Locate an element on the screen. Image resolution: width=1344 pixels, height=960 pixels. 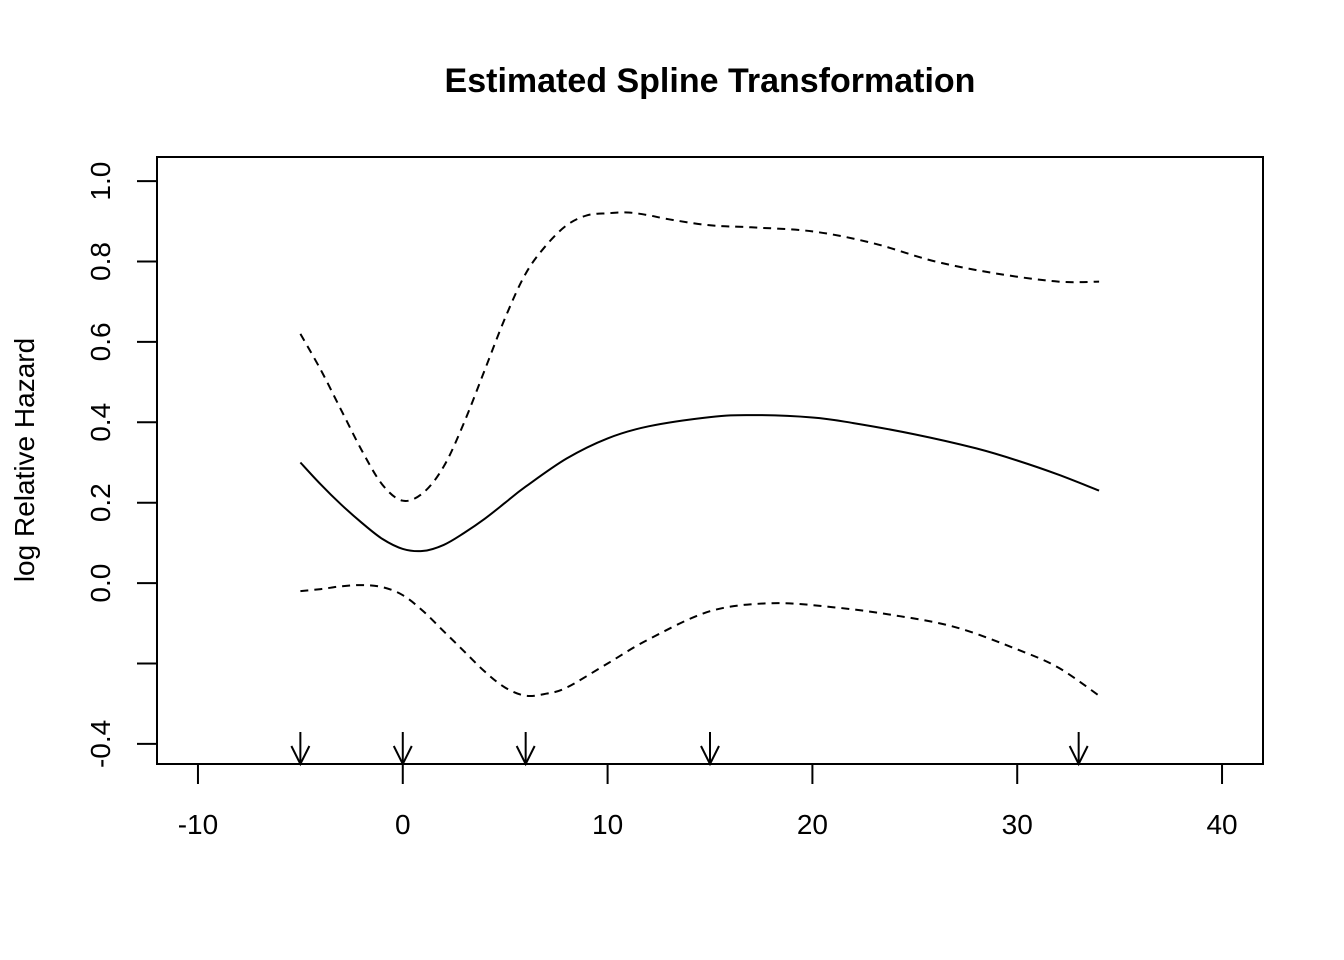
y-tick-label: 0.2 is located at coordinates (100, 502).